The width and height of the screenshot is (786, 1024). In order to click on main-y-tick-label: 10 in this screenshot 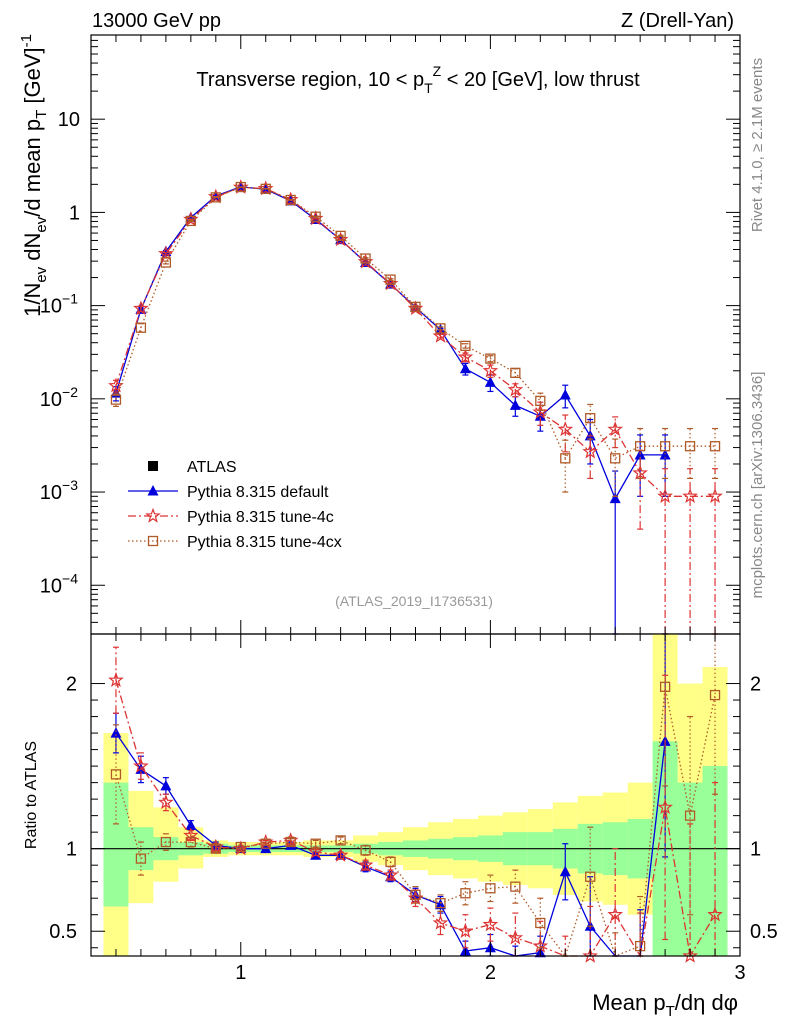, I will do `click(69, 120)`.